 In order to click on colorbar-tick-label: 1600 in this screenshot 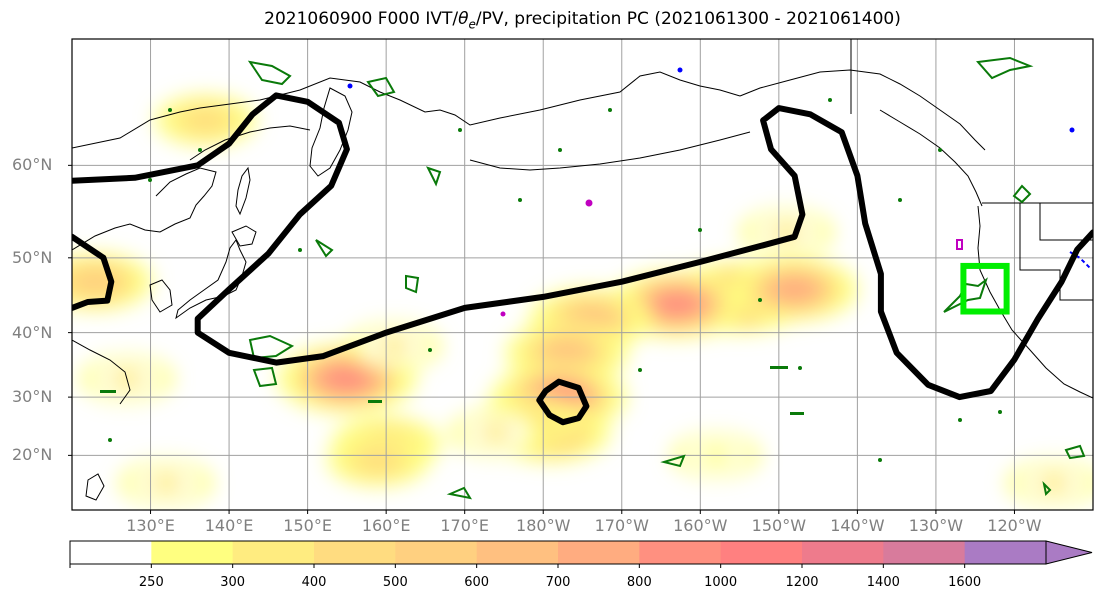, I will do `click(965, 582)`.